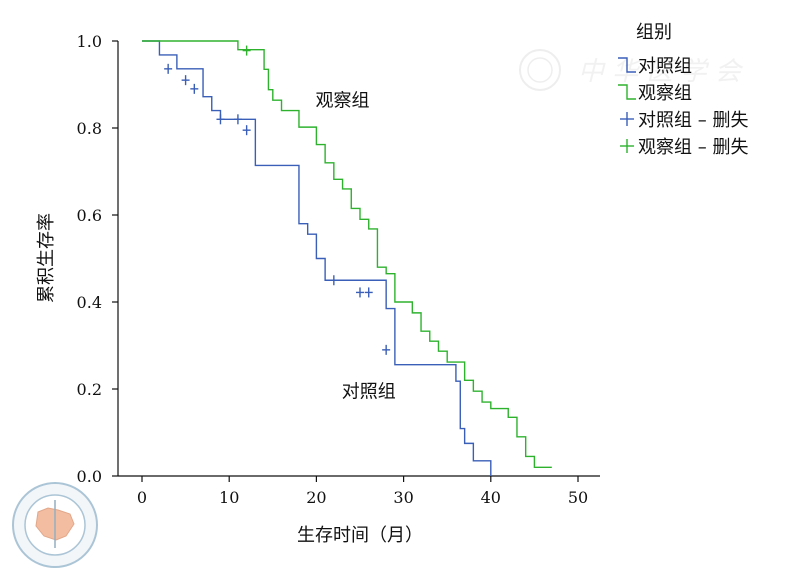 The height and width of the screenshot is (580, 790). What do you see at coordinates (89, 476) in the screenshot?
I see `y-tick-label: 0.0` at bounding box center [89, 476].